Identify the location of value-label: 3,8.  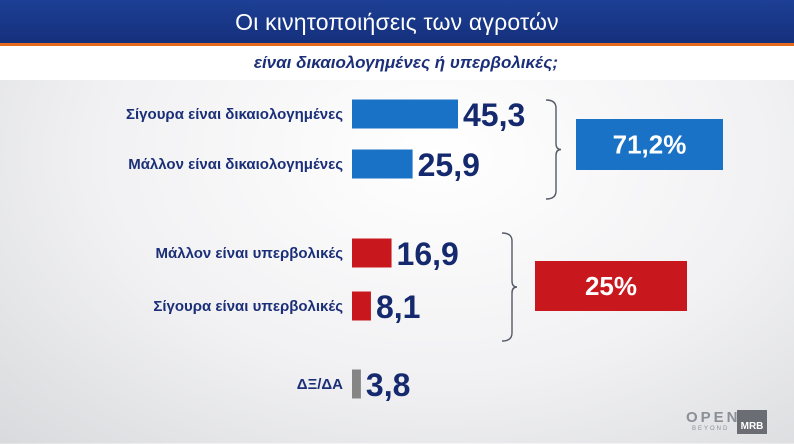
(388, 385).